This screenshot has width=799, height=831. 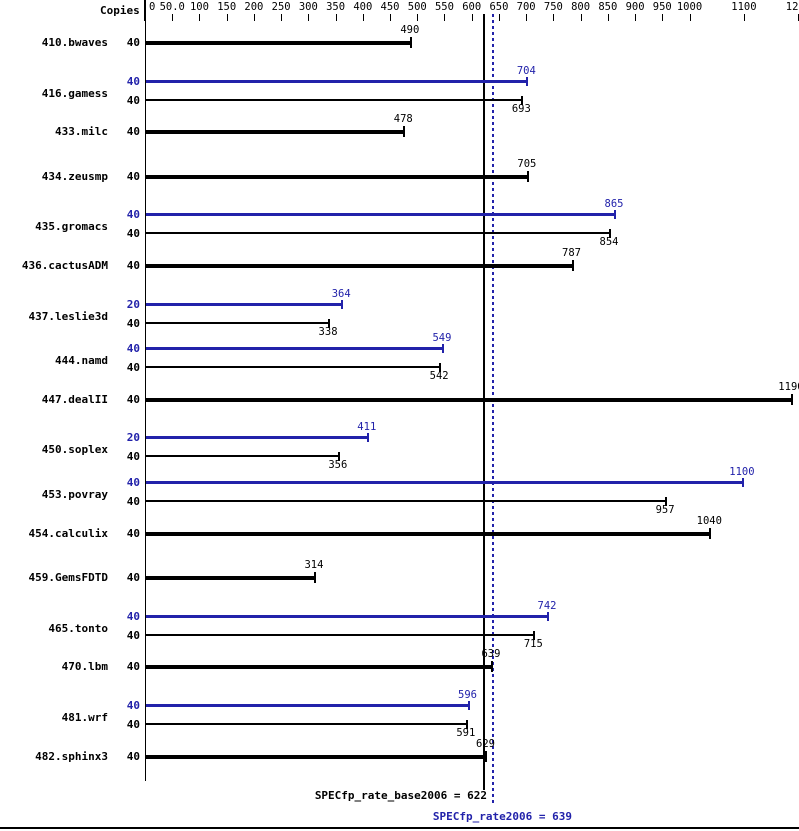 I want to click on x-axis-tick-label: 900, so click(x=635, y=7).